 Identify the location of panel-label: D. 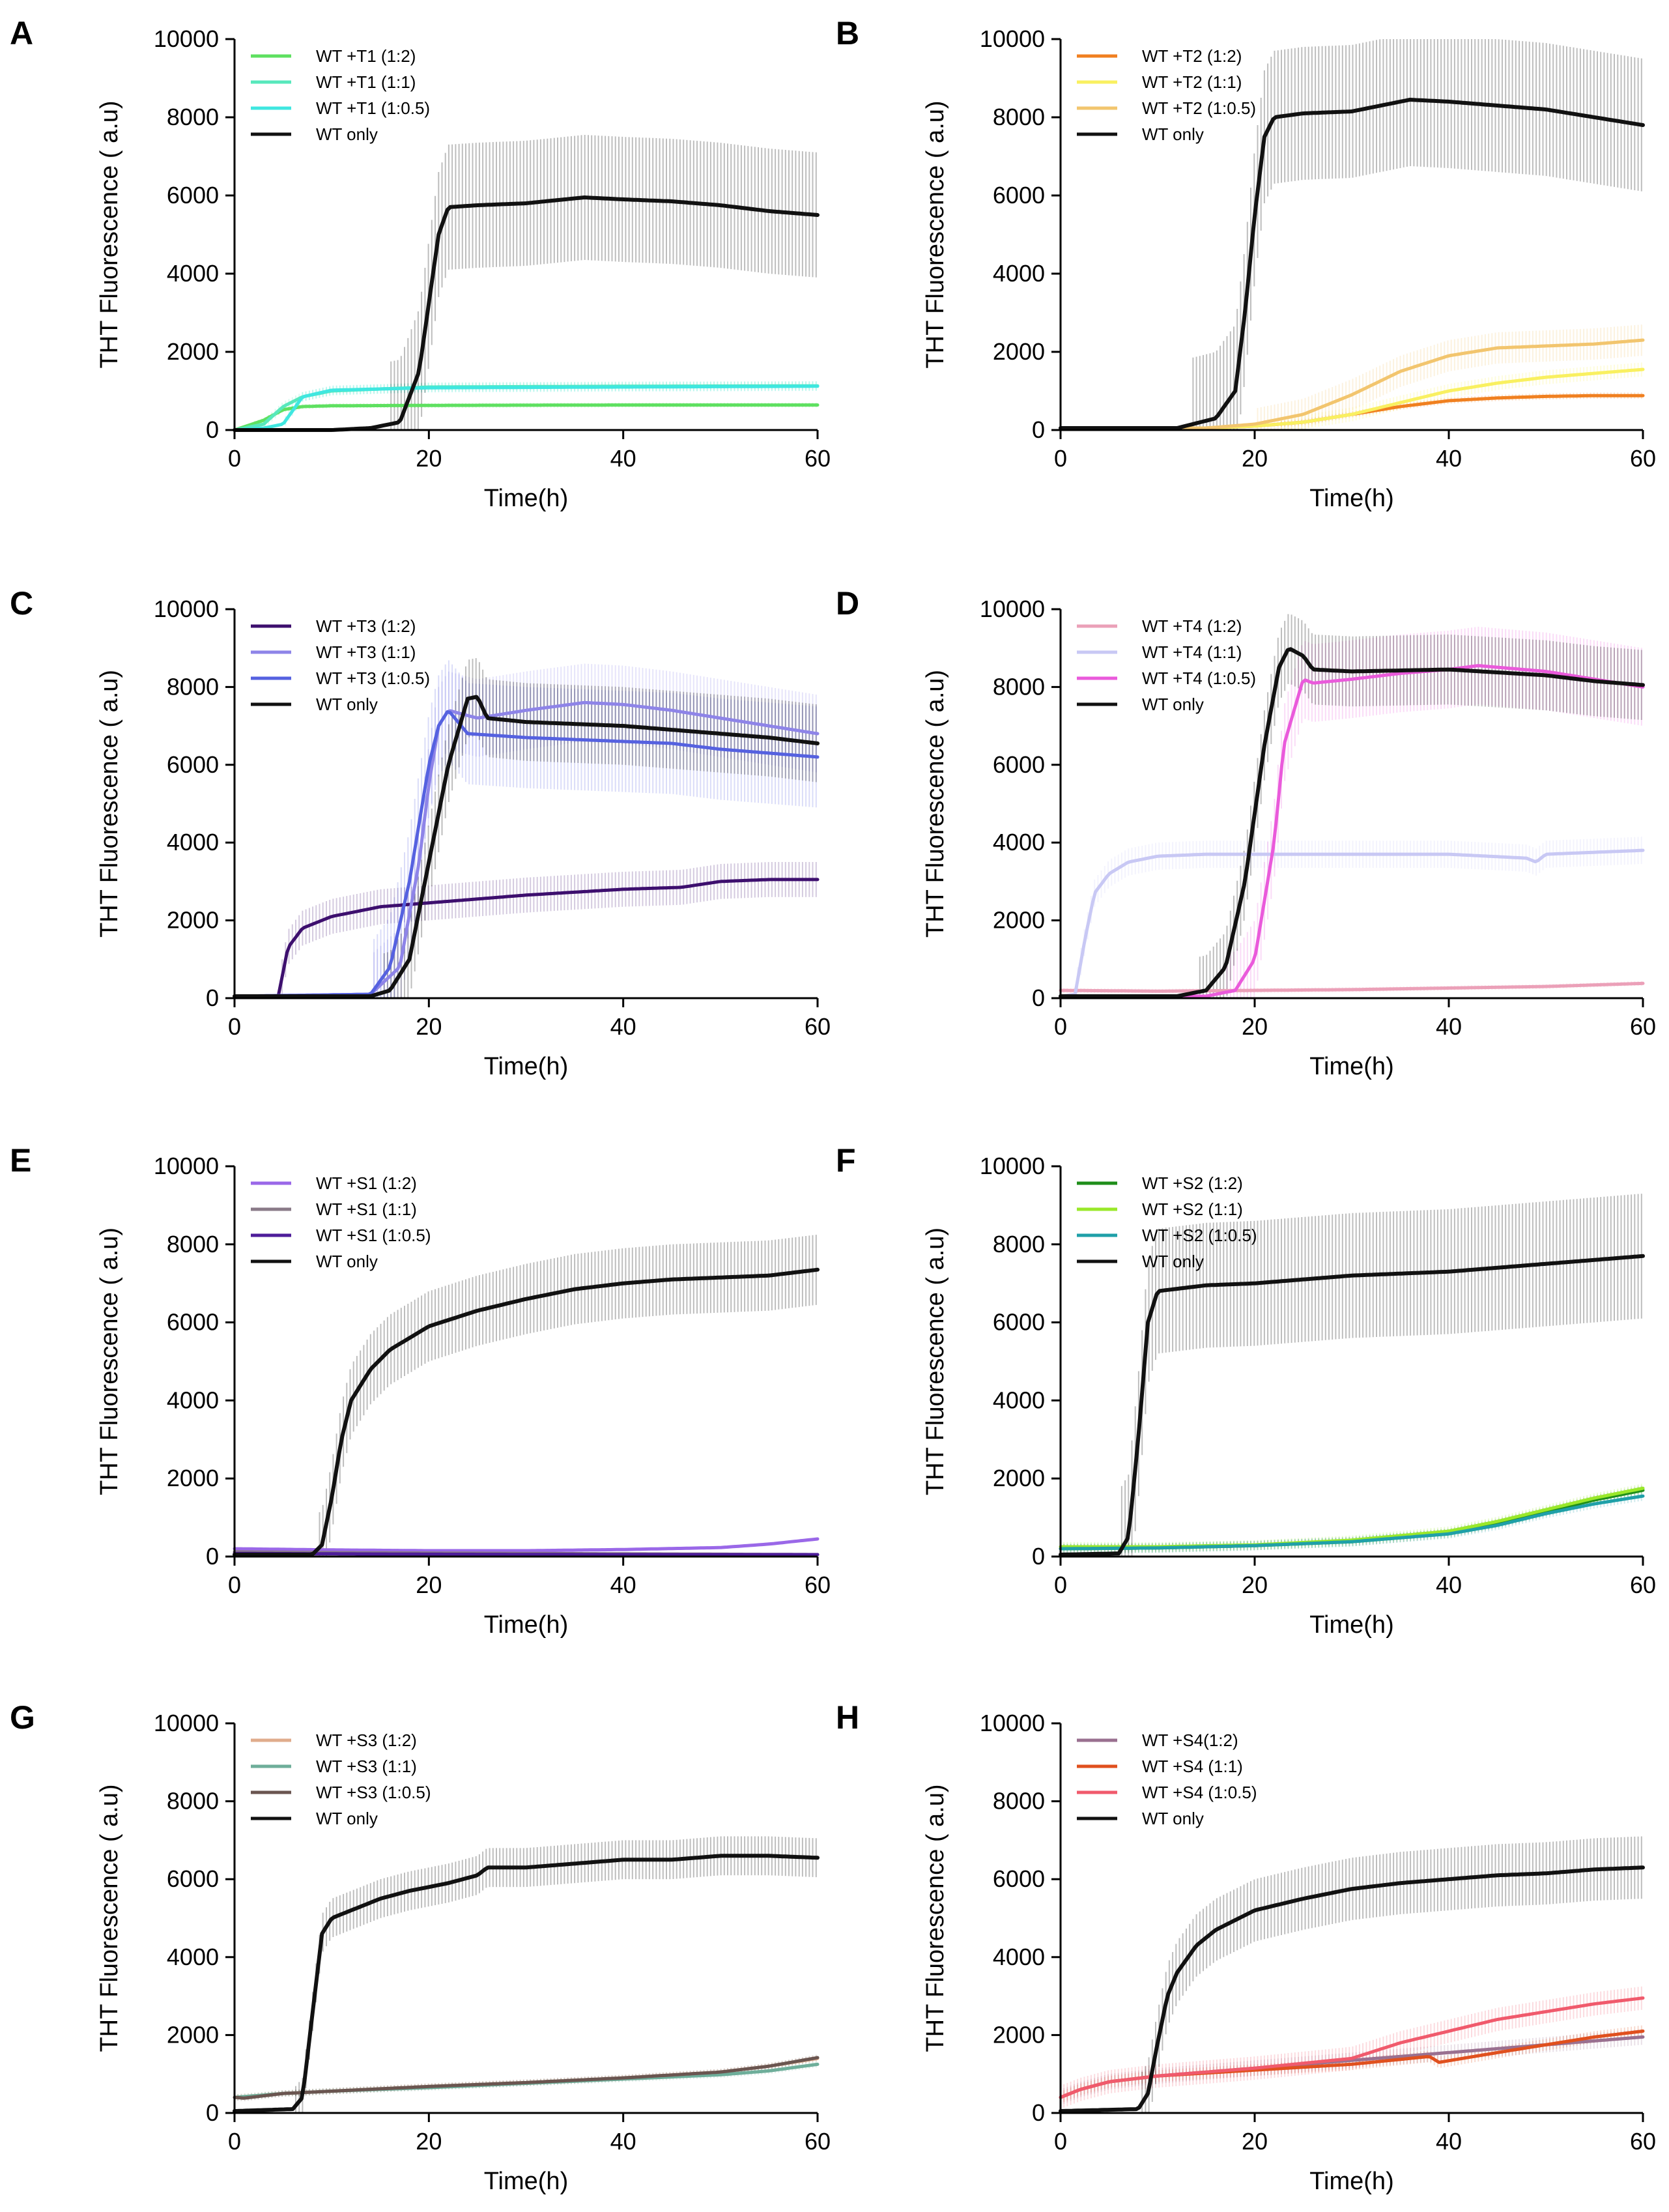
(847, 603).